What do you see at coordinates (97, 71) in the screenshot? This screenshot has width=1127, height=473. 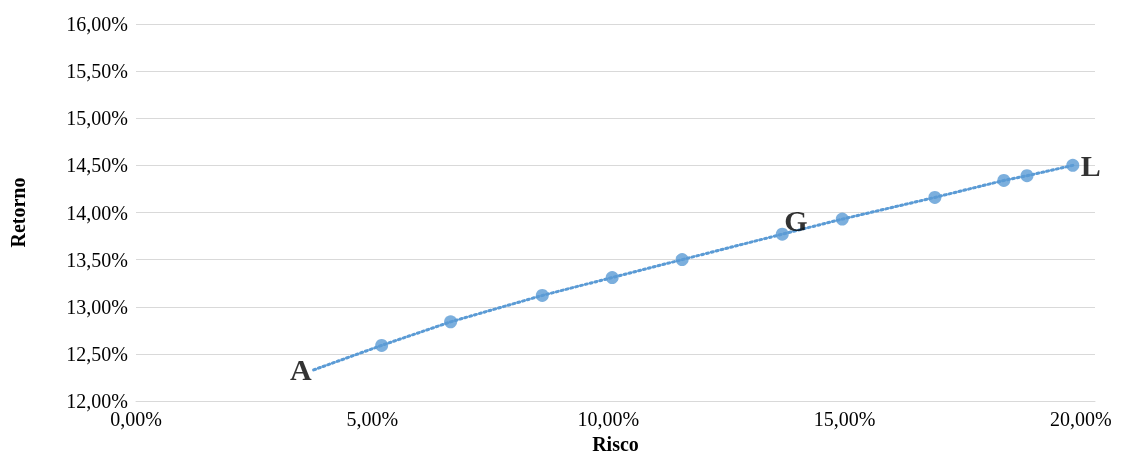 I see `y-tick-label: 15,50%` at bounding box center [97, 71].